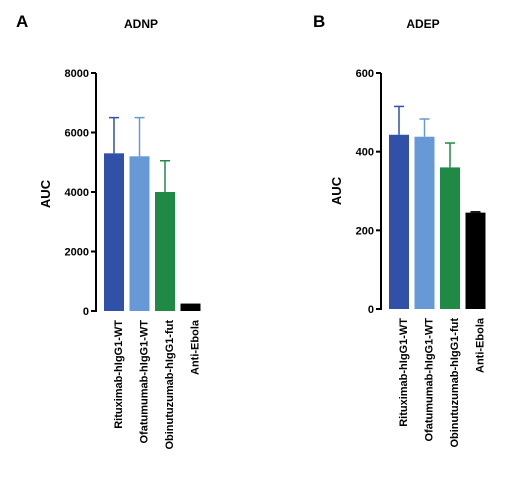 Image resolution: width=511 pixels, height=486 pixels. I want to click on chart-title: ADEP, so click(422, 24).